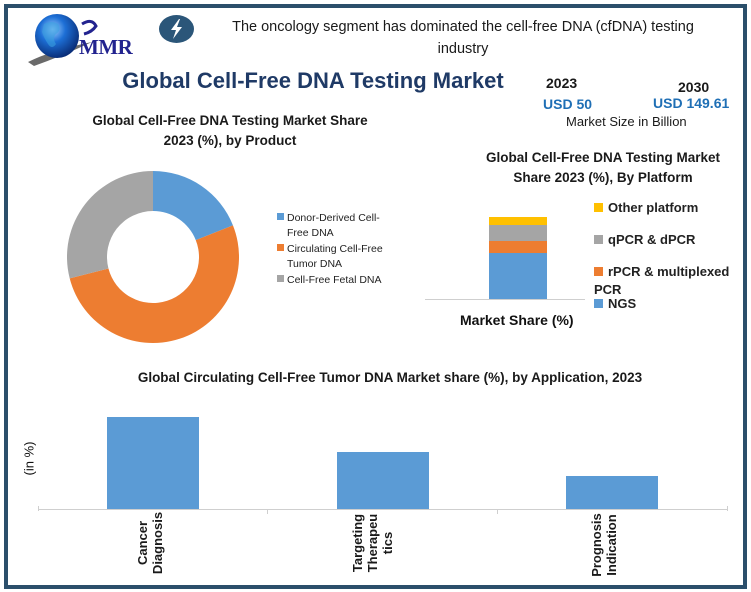 The height and width of the screenshot is (592, 751). I want to click on x-label-line: Targeting, so click(357, 543).